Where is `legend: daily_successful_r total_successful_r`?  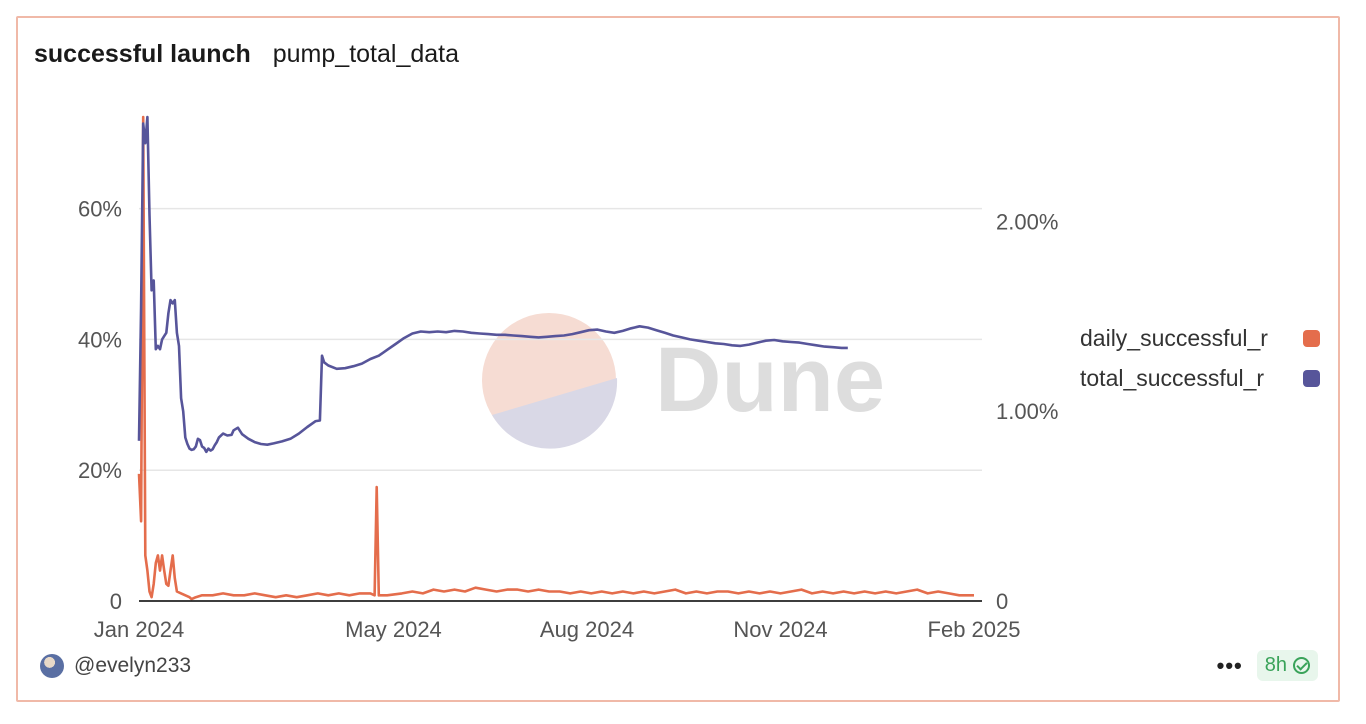
legend: daily_successful_r total_successful_r is located at coordinates (1200, 358).